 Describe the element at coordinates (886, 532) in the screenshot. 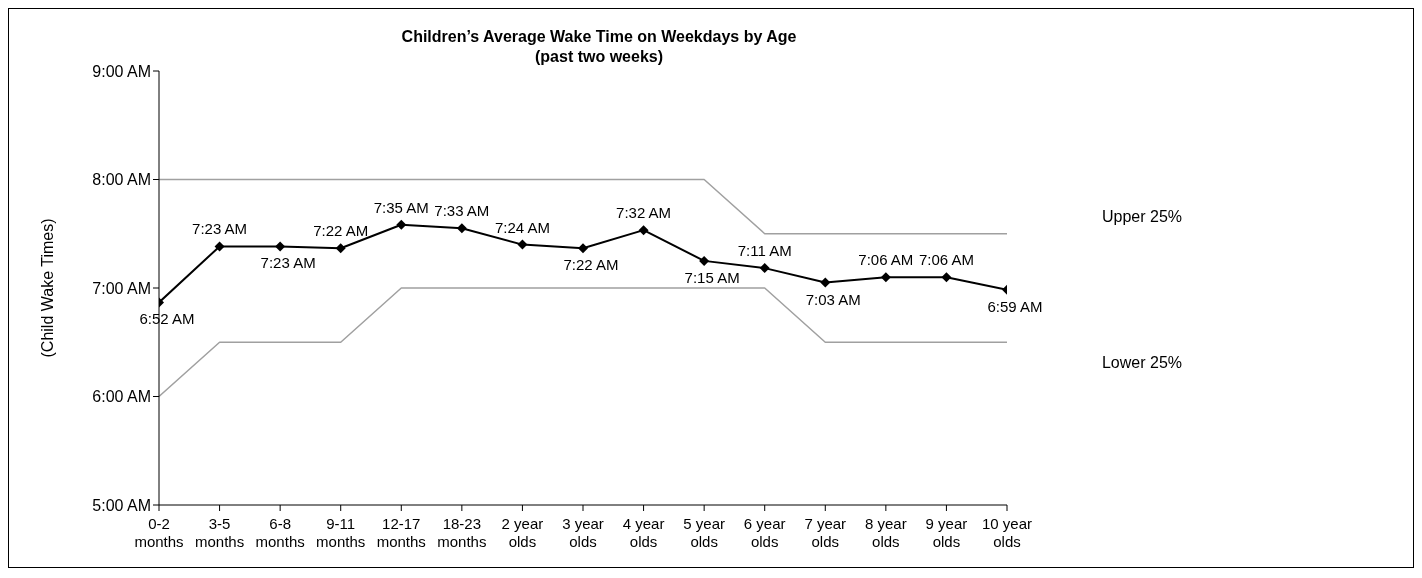

I see `x-tick-label: 8 year olds` at that location.